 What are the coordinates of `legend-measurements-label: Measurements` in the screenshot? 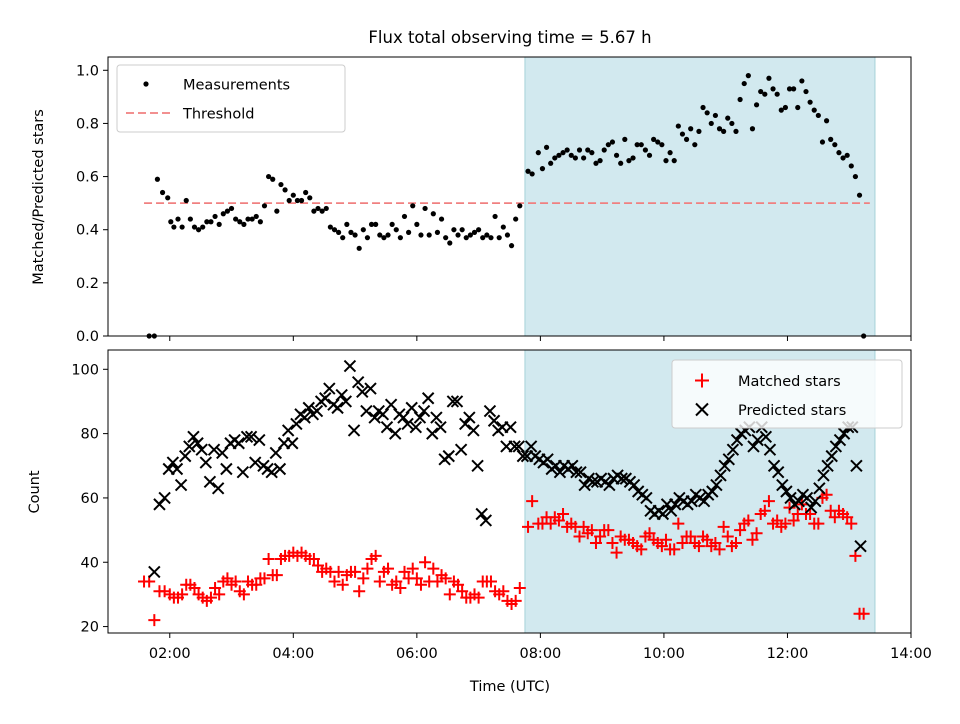 It's located at (236, 86).